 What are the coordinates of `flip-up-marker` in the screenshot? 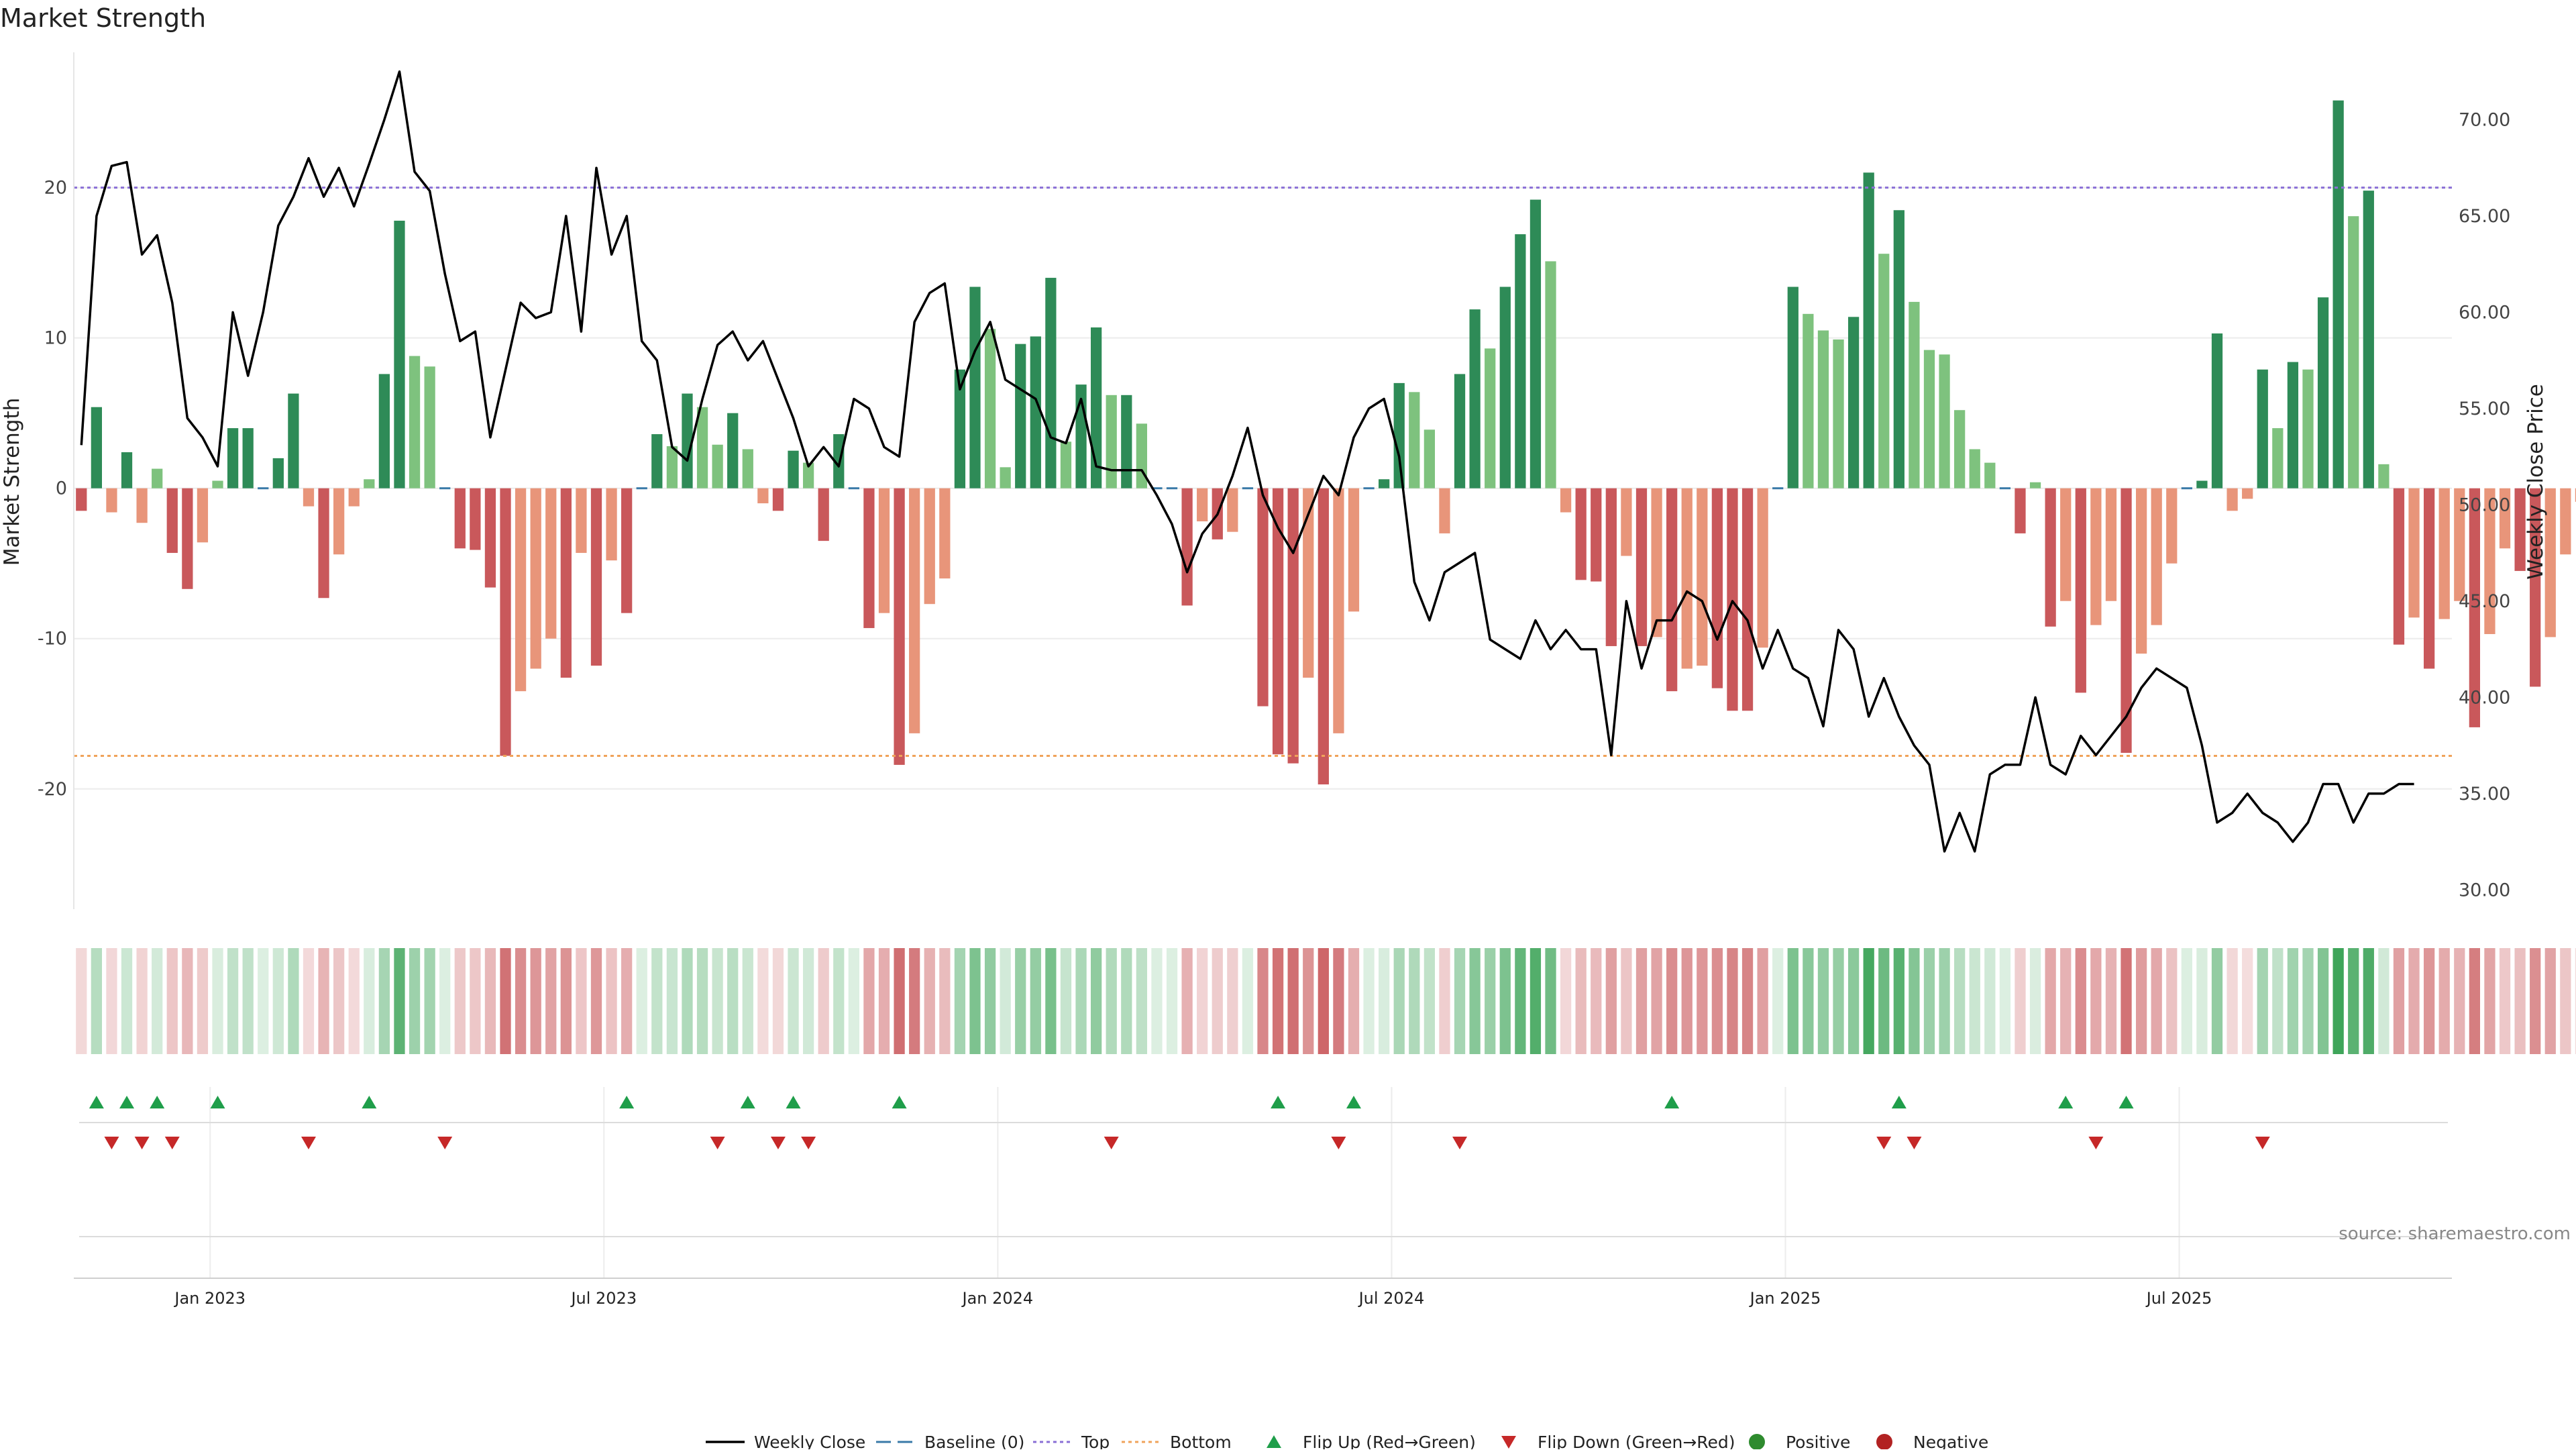 It's located at (899, 1102).